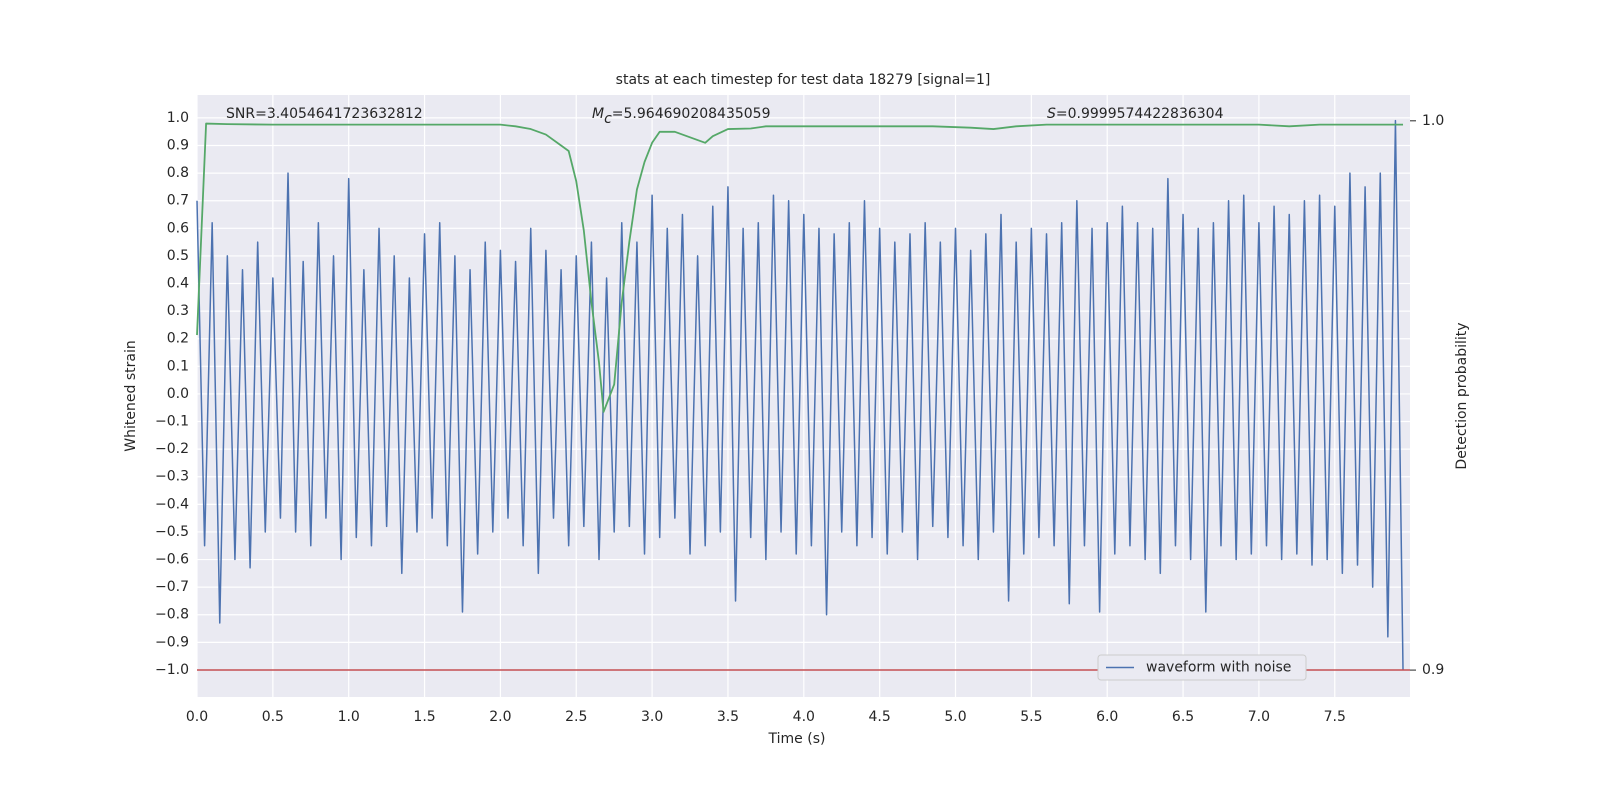  I want to click on x-tick-label: 6.0, so click(1107, 717).